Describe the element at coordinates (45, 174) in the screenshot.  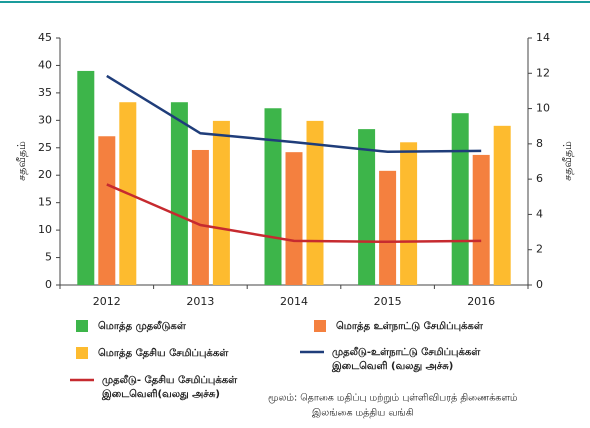
I see `y-tick-label: 20` at that location.